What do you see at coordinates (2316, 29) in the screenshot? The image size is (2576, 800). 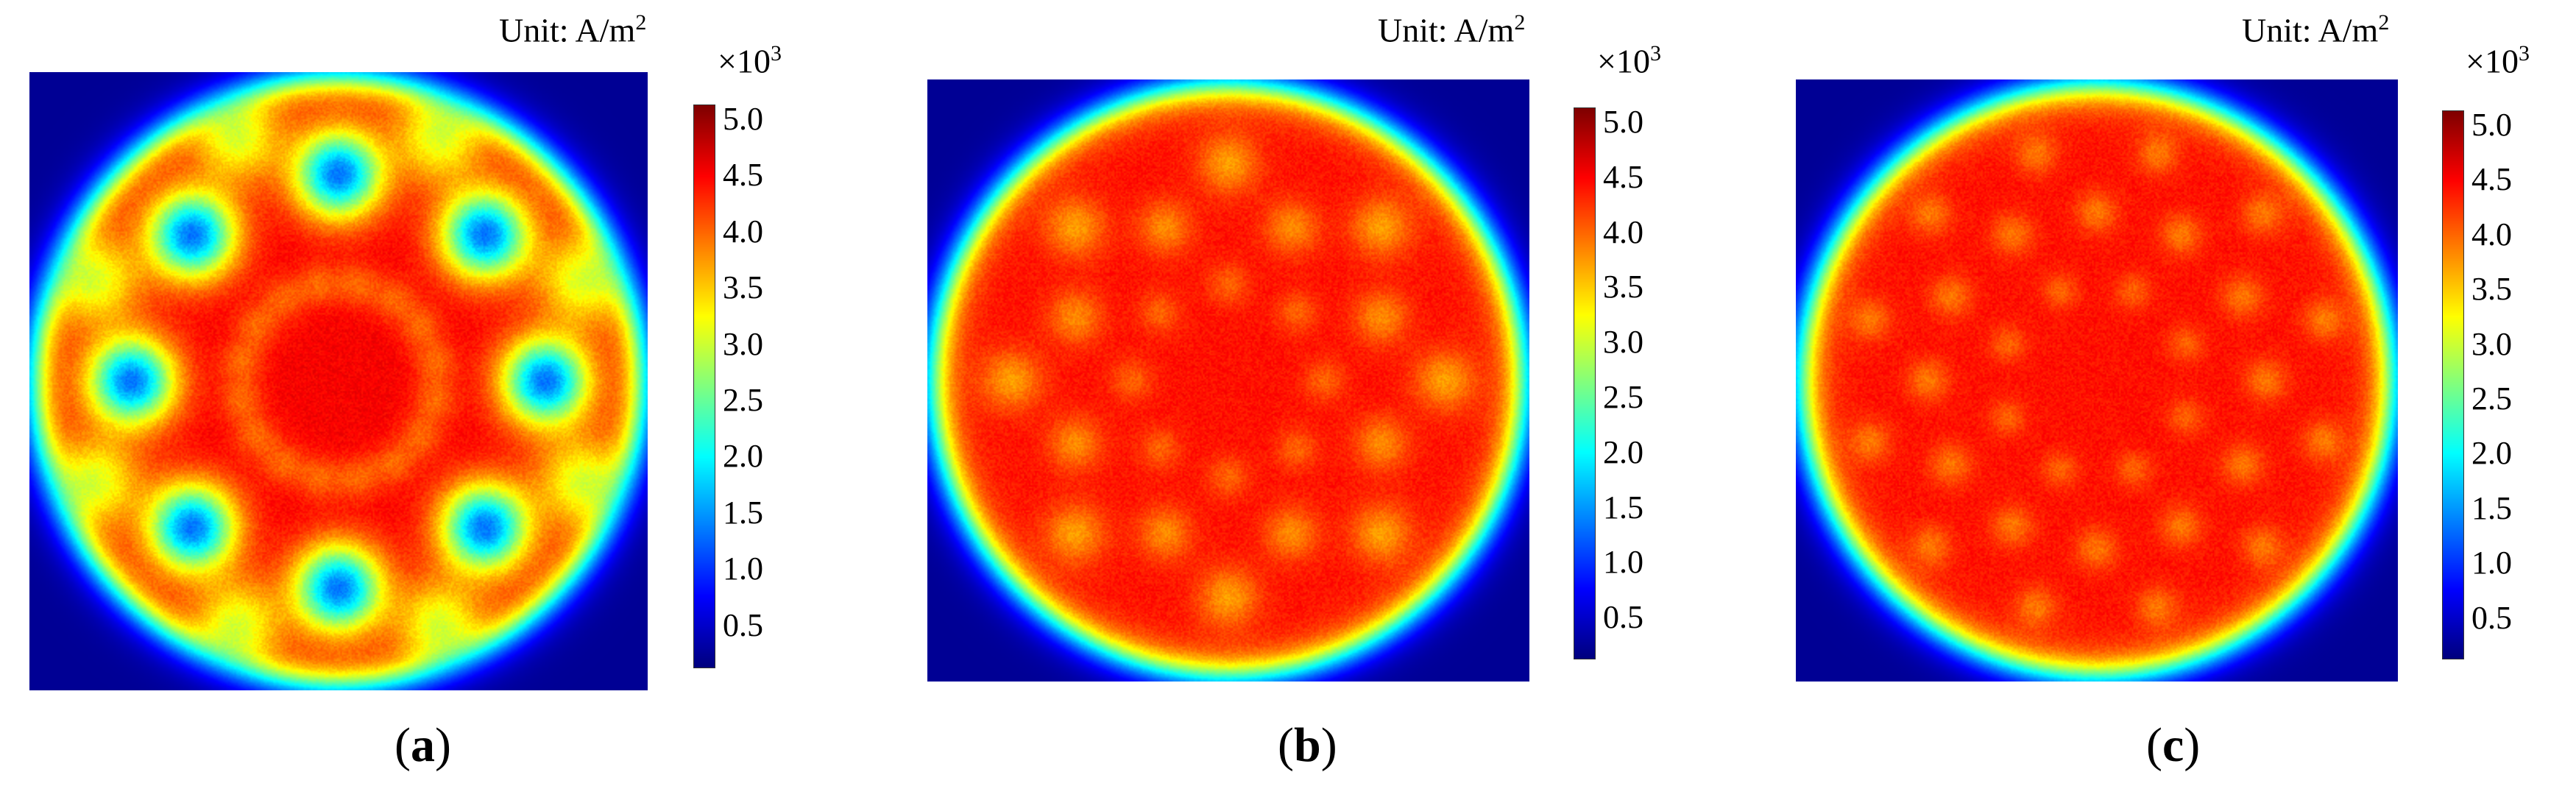 I see `unit-label-c: Unit: A/m2` at bounding box center [2316, 29].